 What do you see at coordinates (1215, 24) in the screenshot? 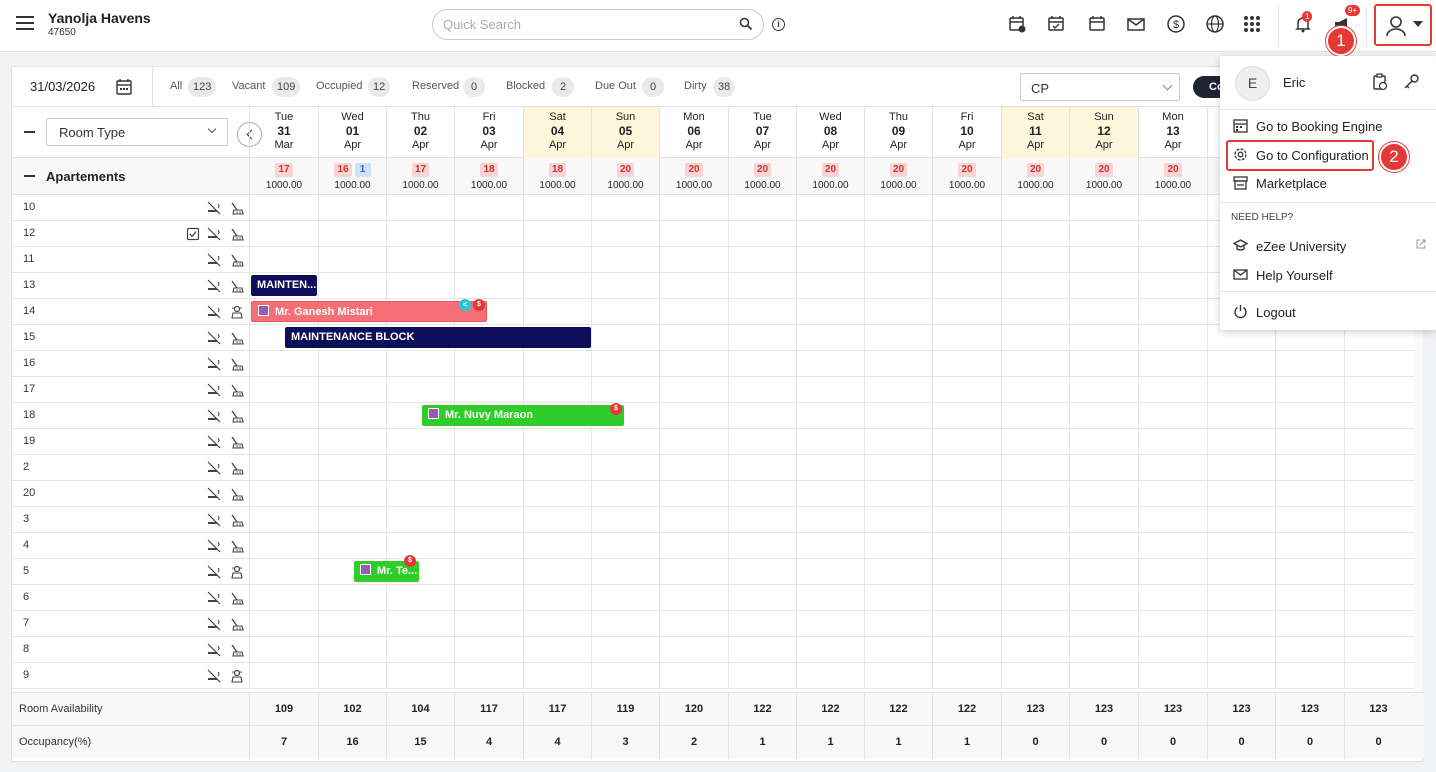
I see `globe-icon` at bounding box center [1215, 24].